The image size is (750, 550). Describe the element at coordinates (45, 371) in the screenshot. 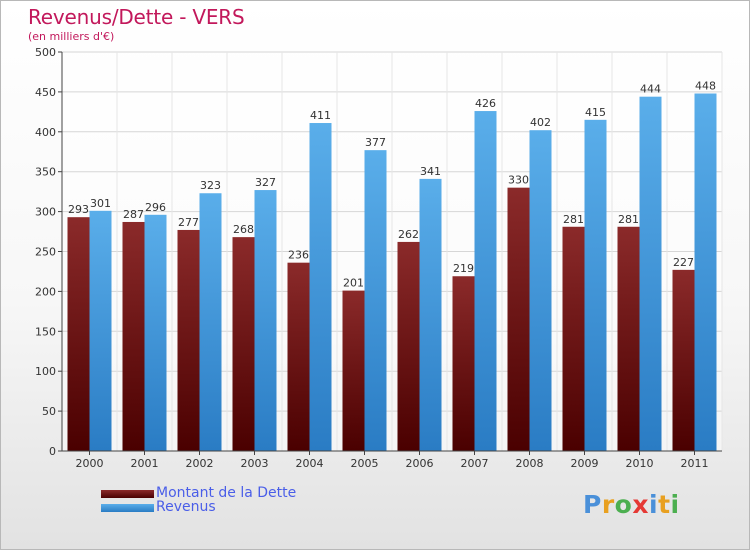

I see `y-tick-label: 100` at that location.